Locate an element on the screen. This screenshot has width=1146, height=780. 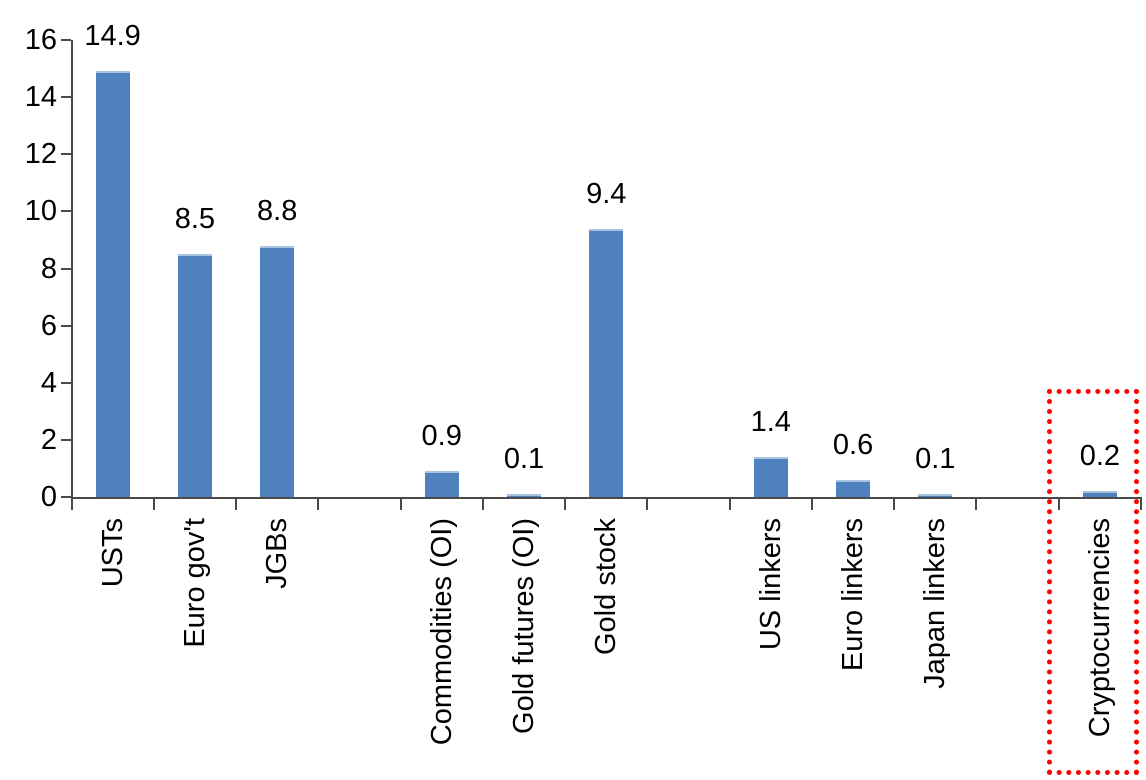
x-axis-category-label: Gold stock is located at coordinates (606, 586).